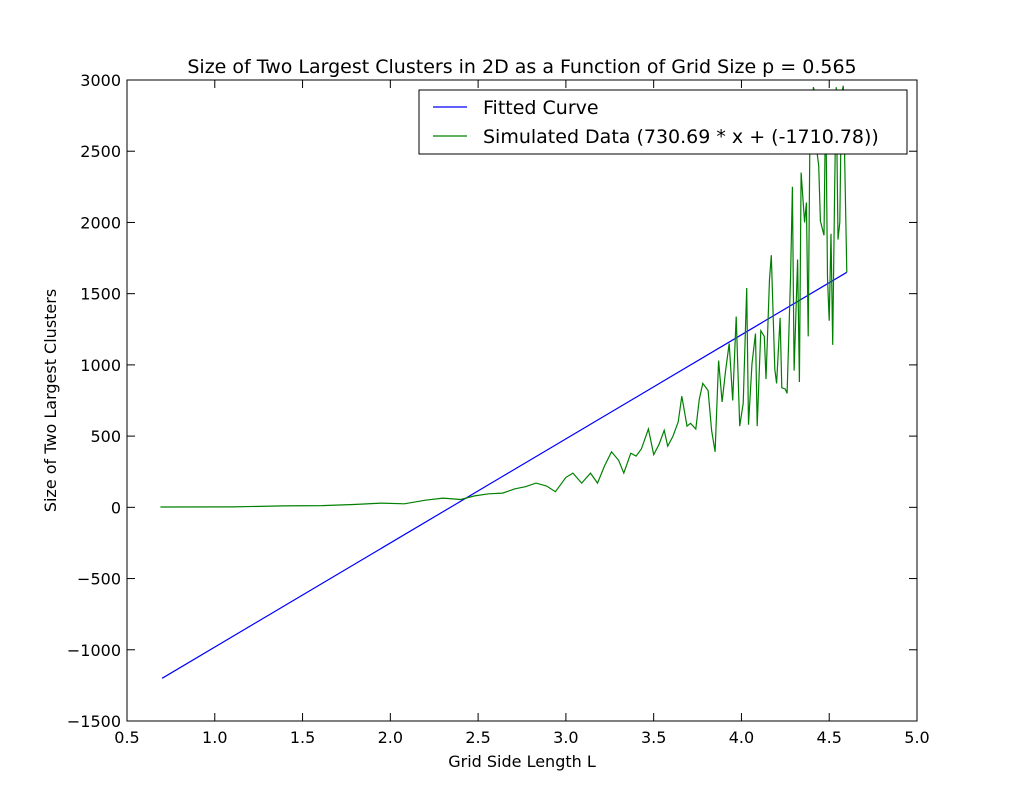 The width and height of the screenshot is (1018, 802). I want to click on y-tick-label: 2000, so click(100, 222).